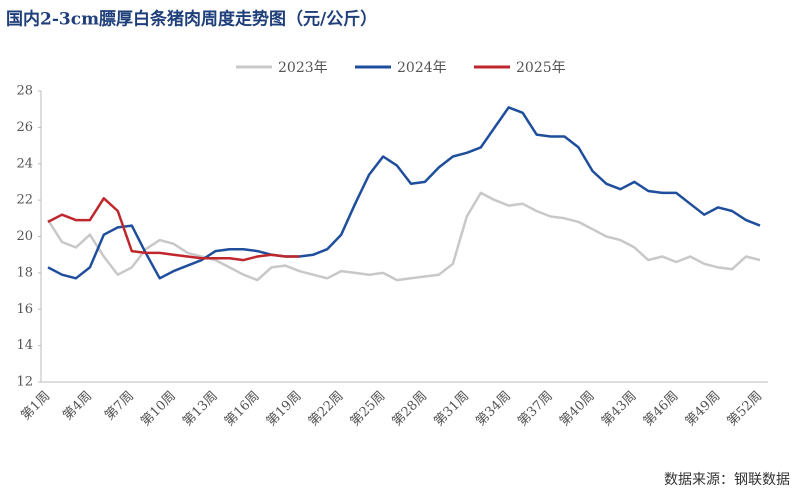  What do you see at coordinates (619, 409) in the screenshot?
I see `x-tick-label: 第43周` at bounding box center [619, 409].